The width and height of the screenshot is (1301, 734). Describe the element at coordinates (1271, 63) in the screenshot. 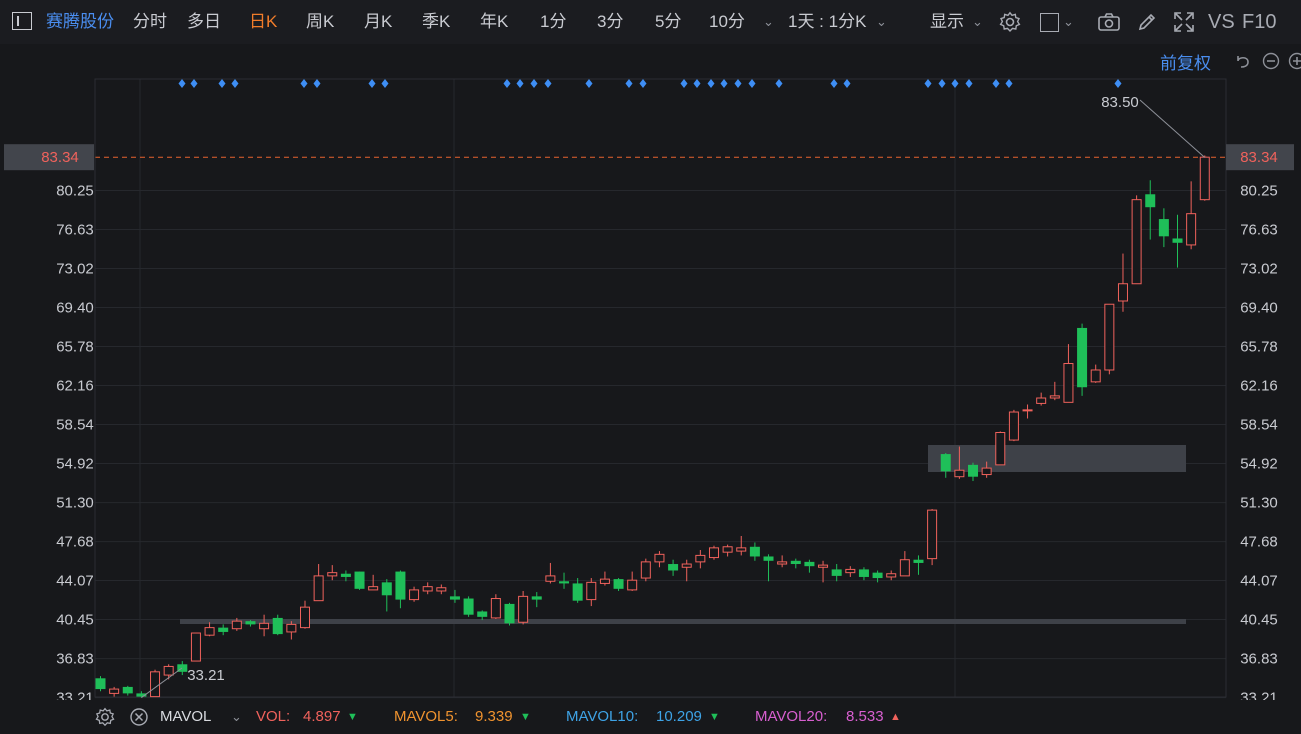

I see `zoom-out-icon` at that location.